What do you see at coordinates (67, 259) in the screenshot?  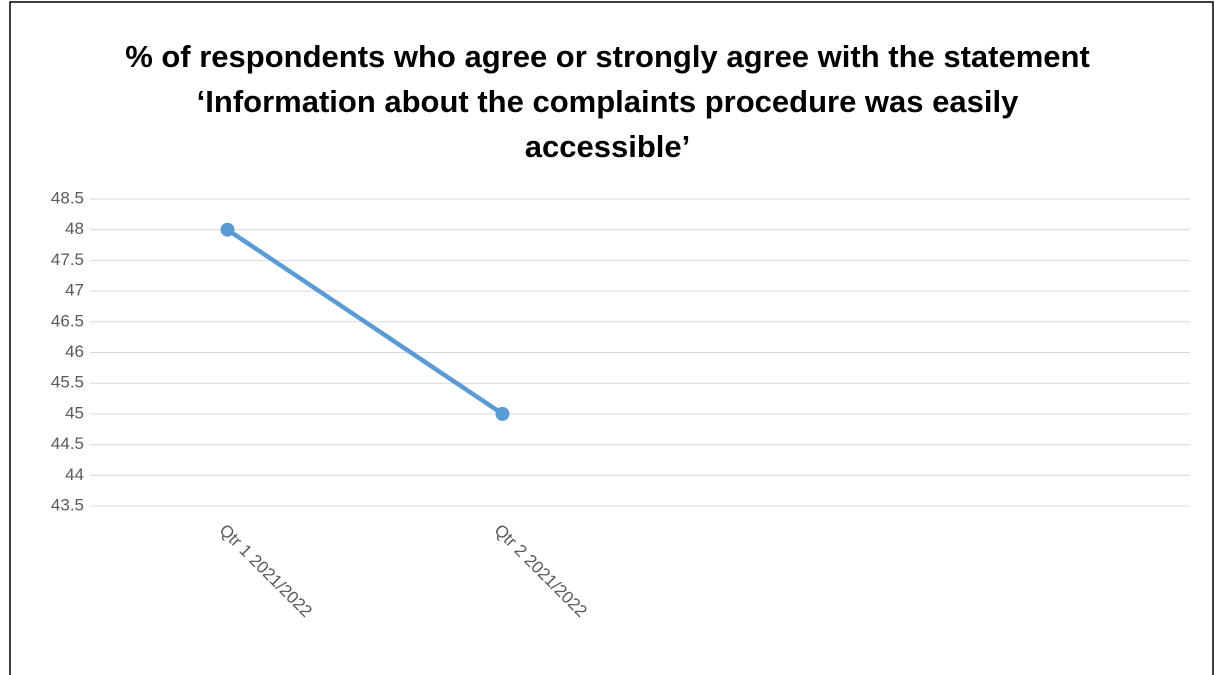 I see `y-tick-label: 47.5` at bounding box center [67, 259].